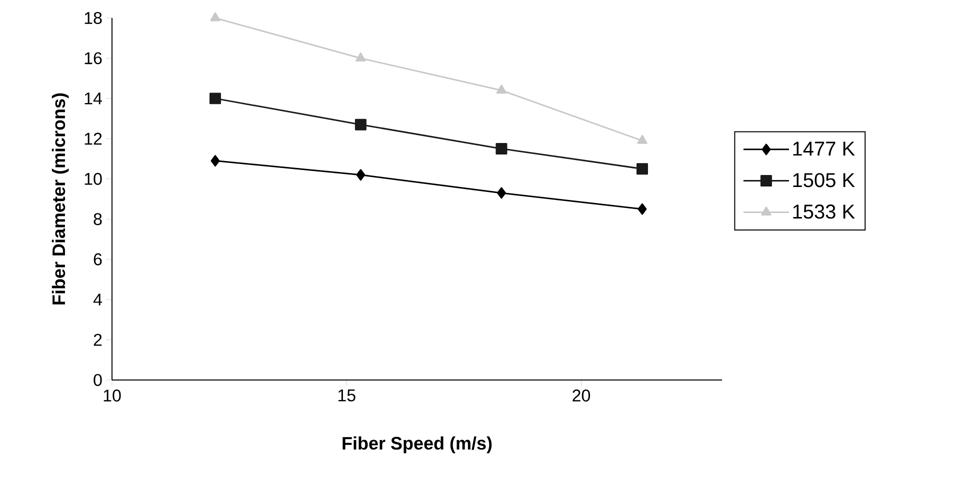 The height and width of the screenshot is (495, 968). What do you see at coordinates (93, 58) in the screenshot?
I see `y-tick-label: 16` at bounding box center [93, 58].